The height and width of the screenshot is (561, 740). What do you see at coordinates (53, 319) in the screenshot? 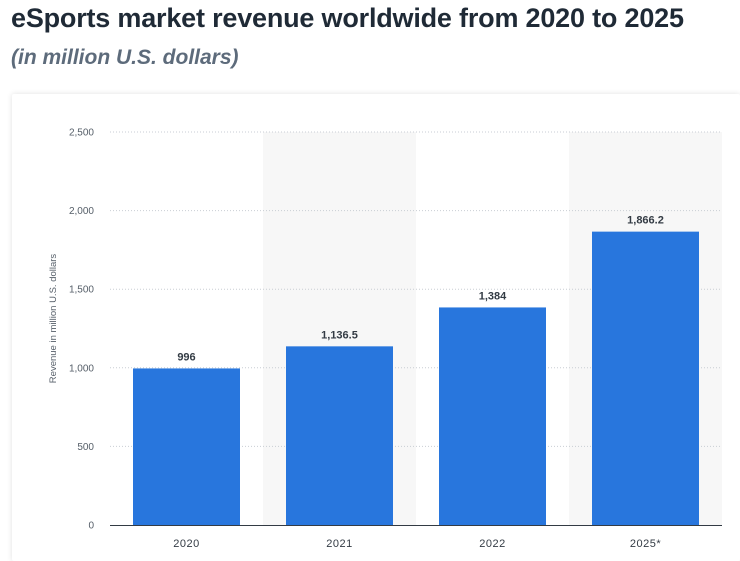
I see `y-axis-title: Revenue in million U.S. dollars` at bounding box center [53, 319].